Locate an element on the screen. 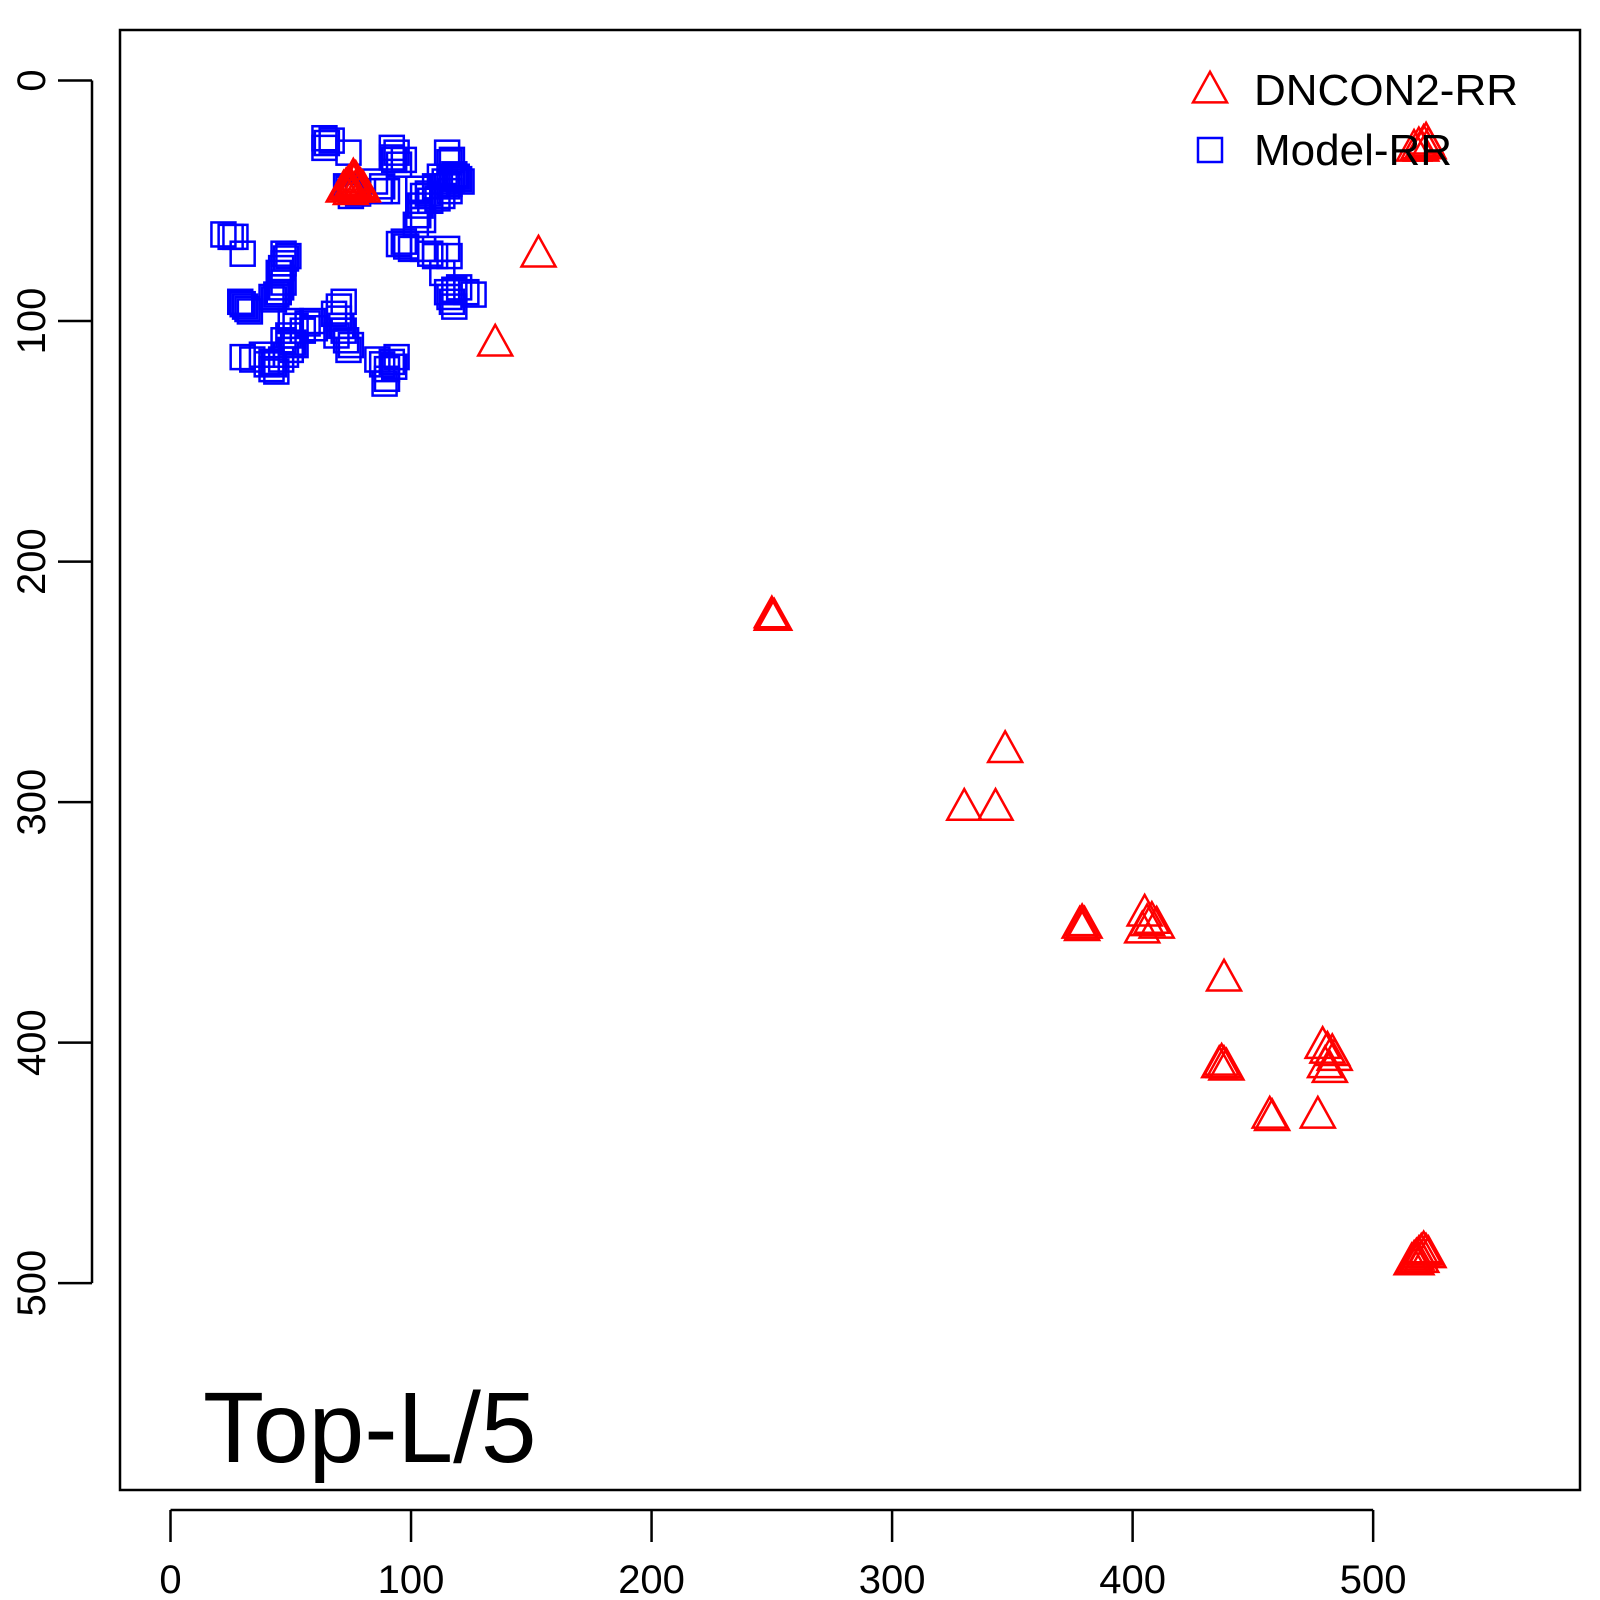  y-tick-label: 0 is located at coordinates (32, 80).